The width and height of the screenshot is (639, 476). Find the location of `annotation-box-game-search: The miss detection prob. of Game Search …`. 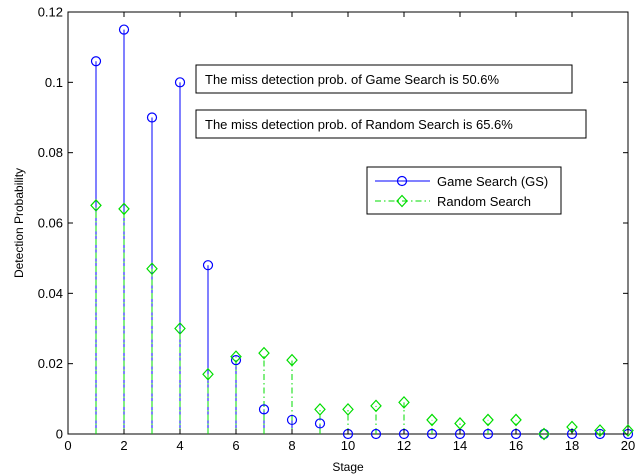

annotation-box-game-search: The miss detection prob. of Game Search … is located at coordinates (384, 79).